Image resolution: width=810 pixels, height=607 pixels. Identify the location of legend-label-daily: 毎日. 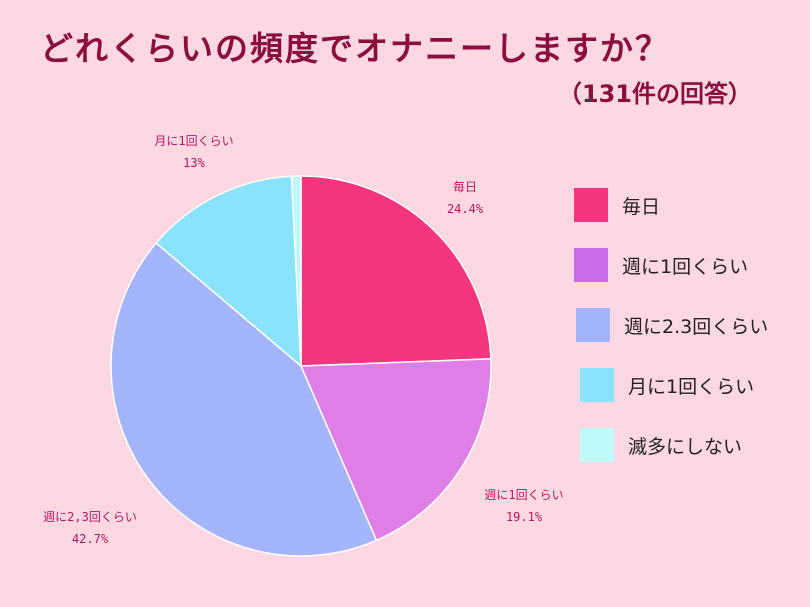
(641, 207).